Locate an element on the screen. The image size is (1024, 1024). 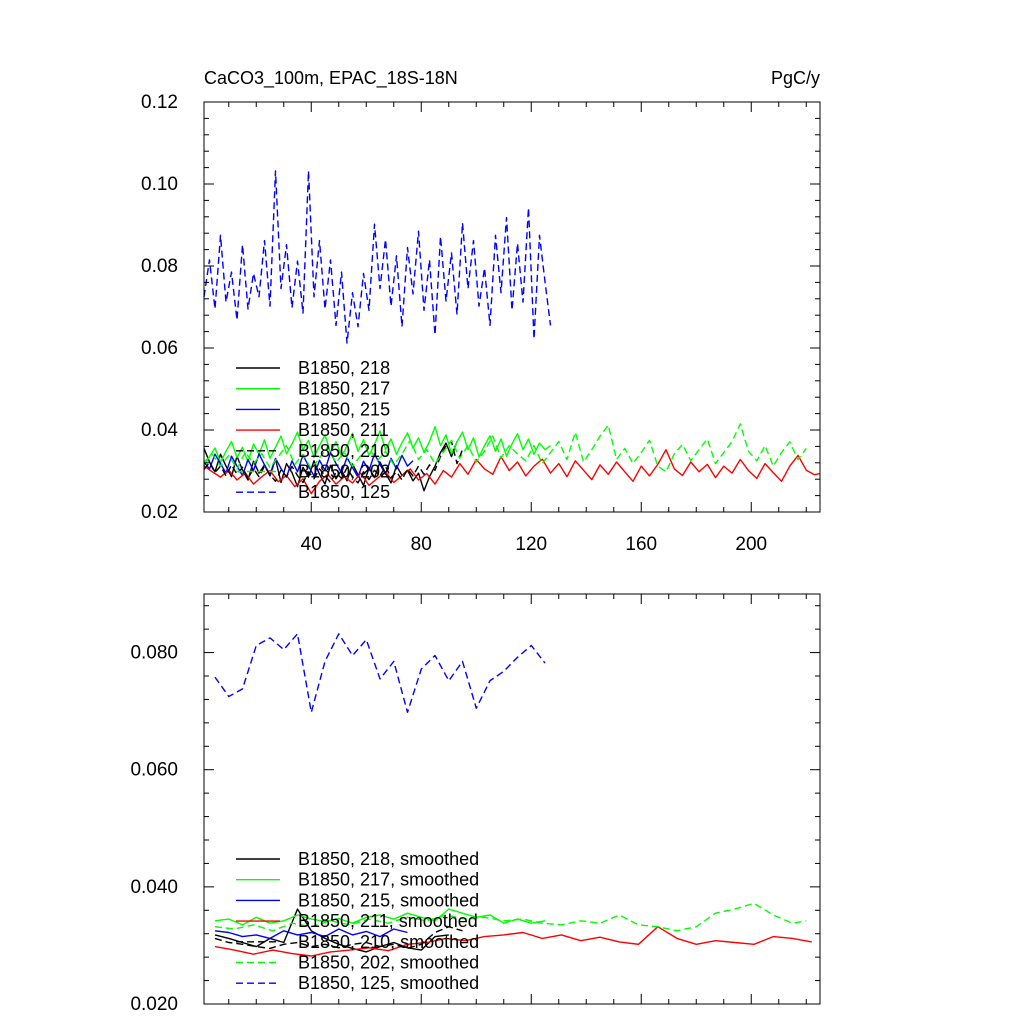
legend-label-bottom-0: B1850, 218, smoothed is located at coordinates (388, 859).